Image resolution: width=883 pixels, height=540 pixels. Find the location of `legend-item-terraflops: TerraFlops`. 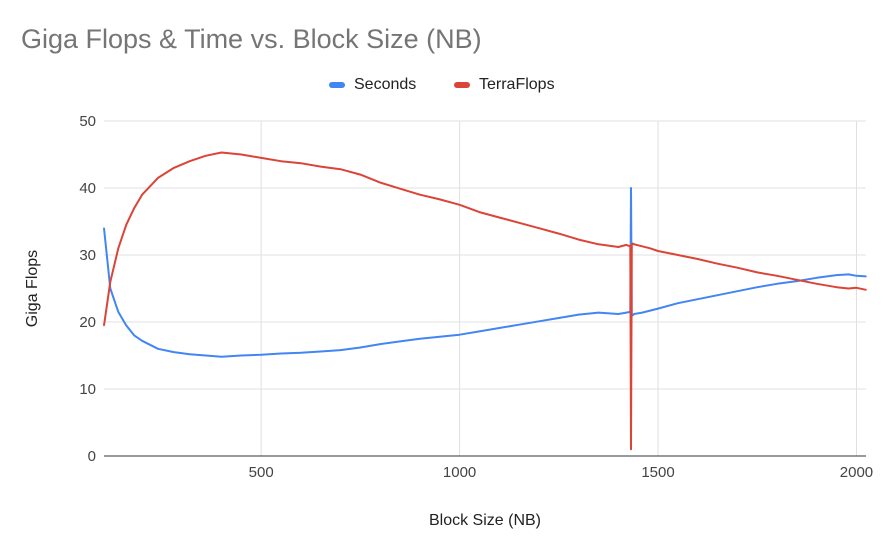

legend-item-terraflops: TerraFlops is located at coordinates (504, 85).